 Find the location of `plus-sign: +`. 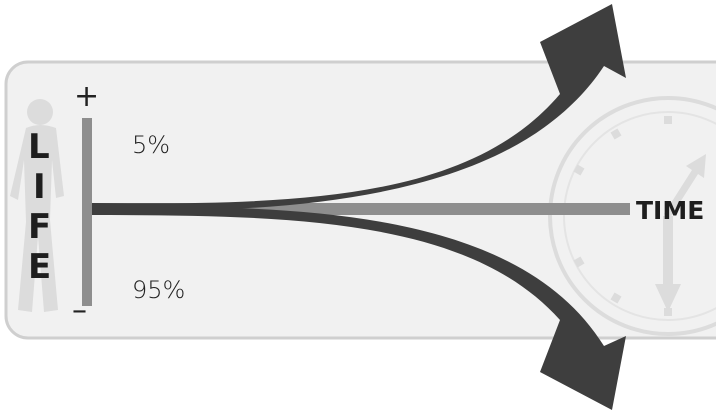

plus-sign: + is located at coordinates (86, 96).